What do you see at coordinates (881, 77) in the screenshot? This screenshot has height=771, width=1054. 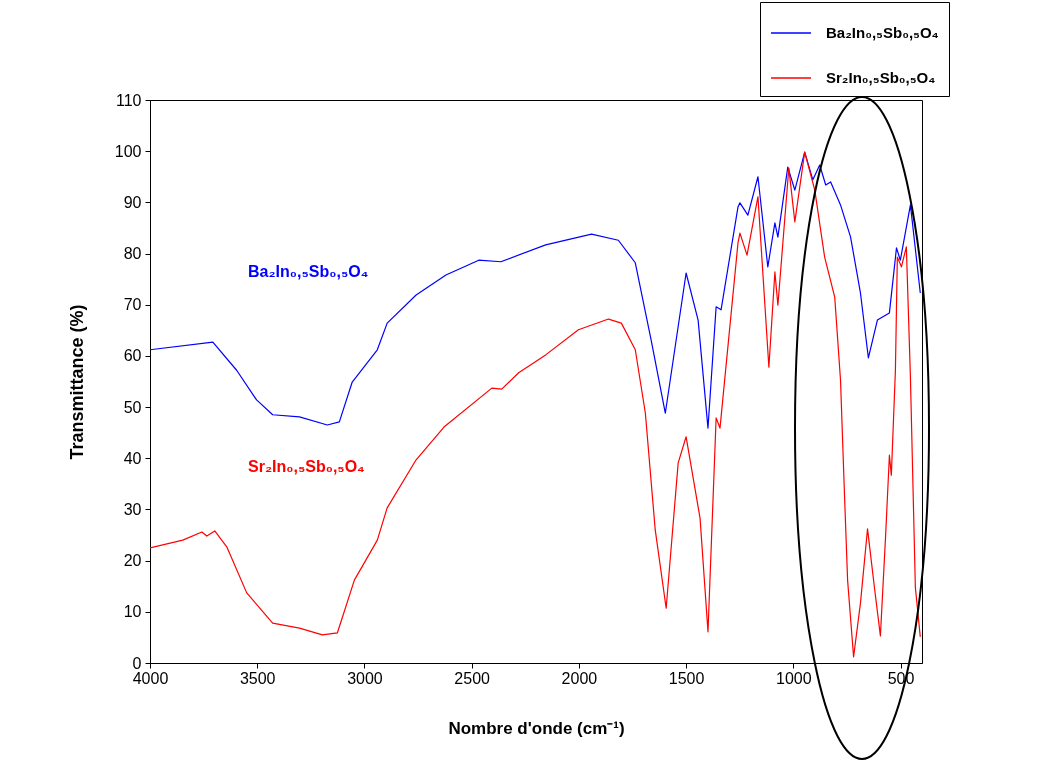 I see `legend-label: Sr₂In₀,₅Sb₀,₅O₄` at bounding box center [881, 77].